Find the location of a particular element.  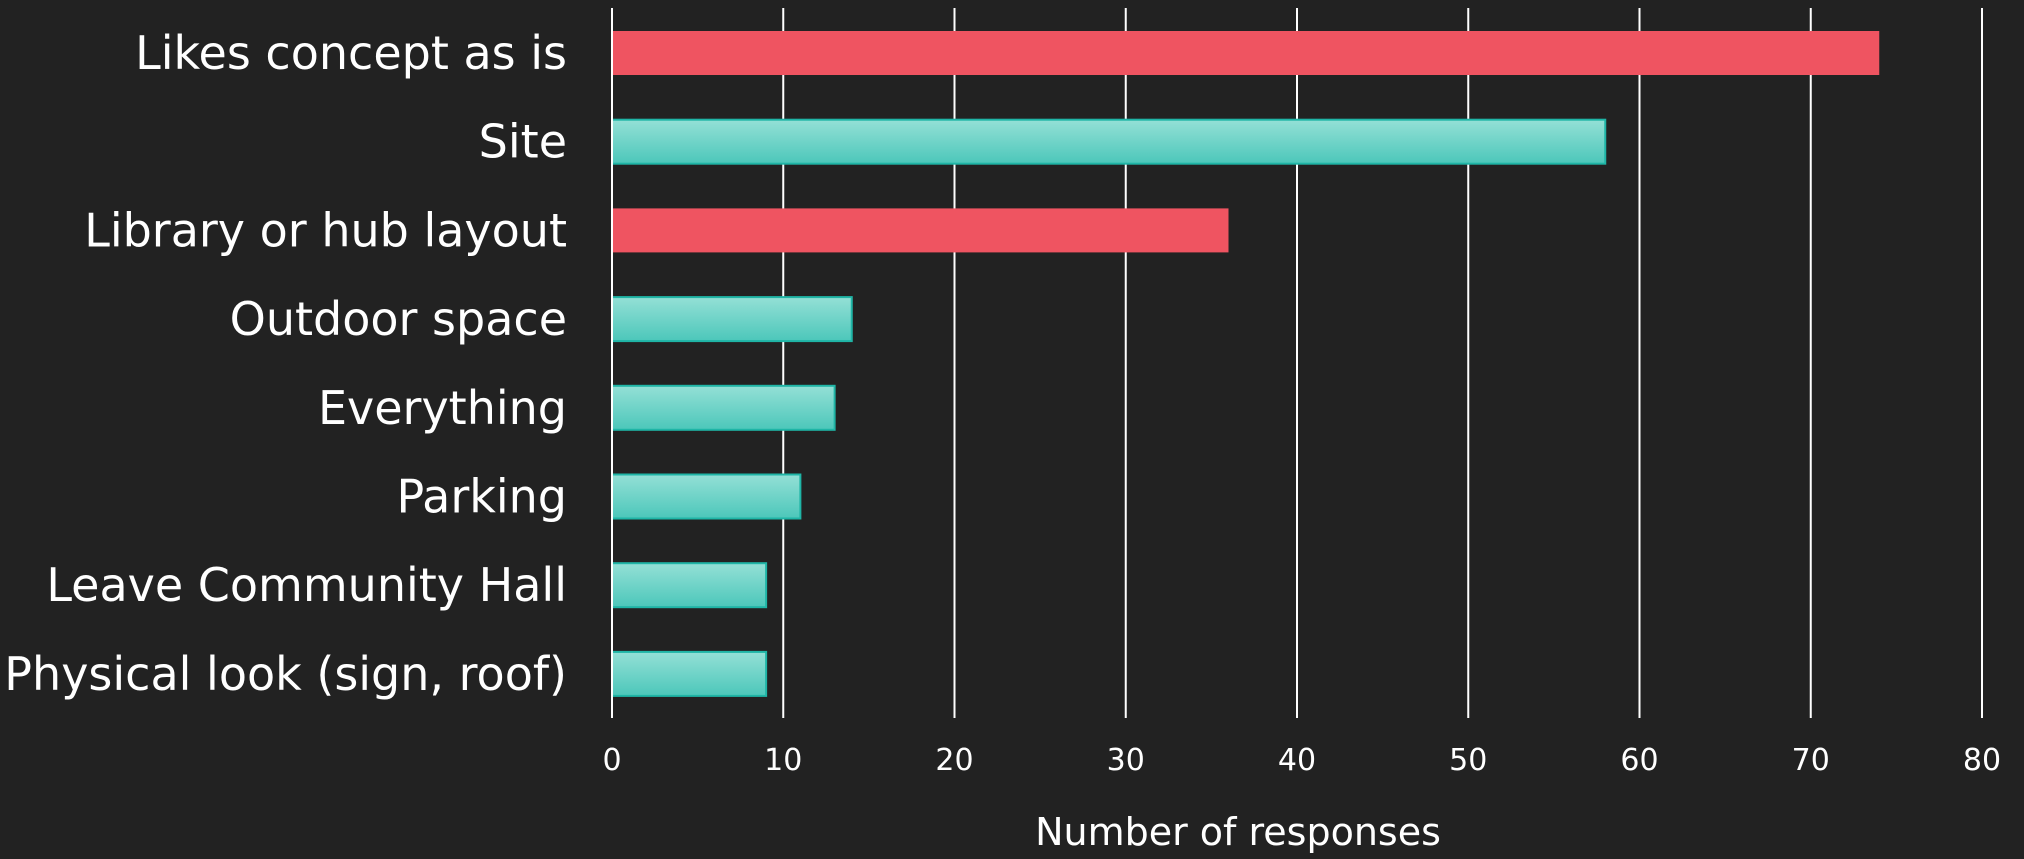

x-tick-labels: 0 10 20 30 40 50 60 70 80 is located at coordinates (1301, 760).